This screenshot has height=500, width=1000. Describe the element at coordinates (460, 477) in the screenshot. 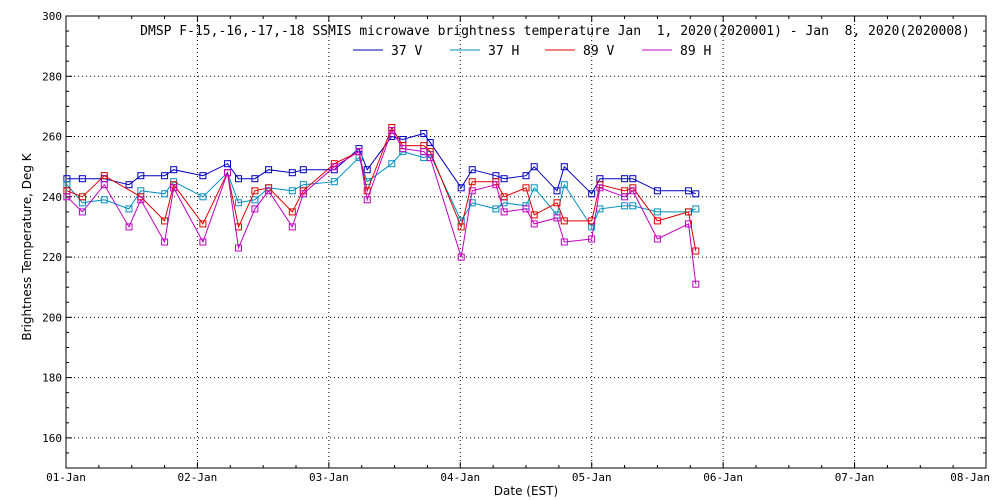

I see `x-tick-label: 04-Jan` at that location.